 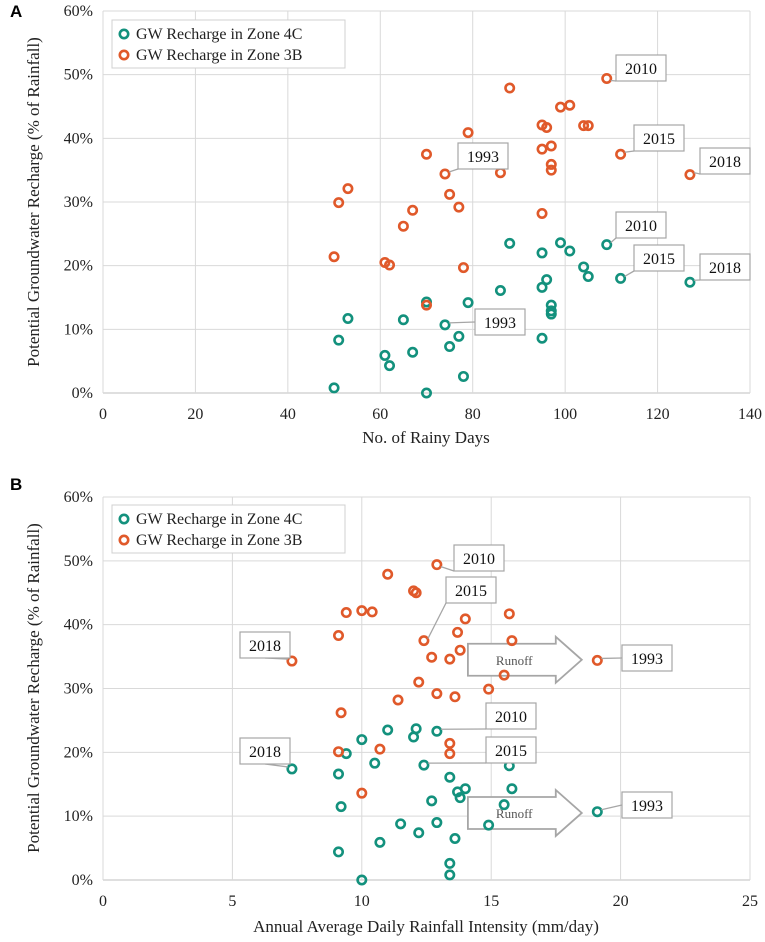 What do you see at coordinates (78, 138) in the screenshot?
I see `a-ytick-label: 40%` at bounding box center [78, 138].